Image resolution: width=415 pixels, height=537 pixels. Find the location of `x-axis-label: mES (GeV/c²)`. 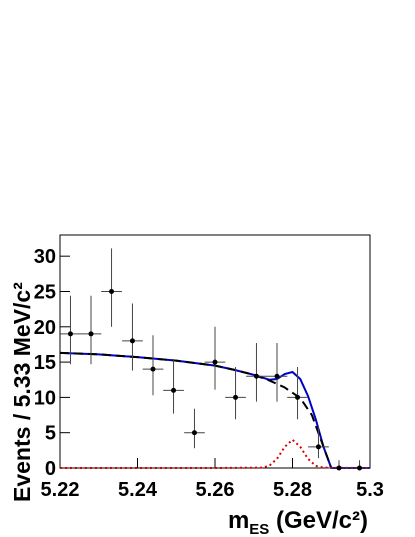

x-axis-label: mES (GeV/c²) is located at coordinates (298, 522).